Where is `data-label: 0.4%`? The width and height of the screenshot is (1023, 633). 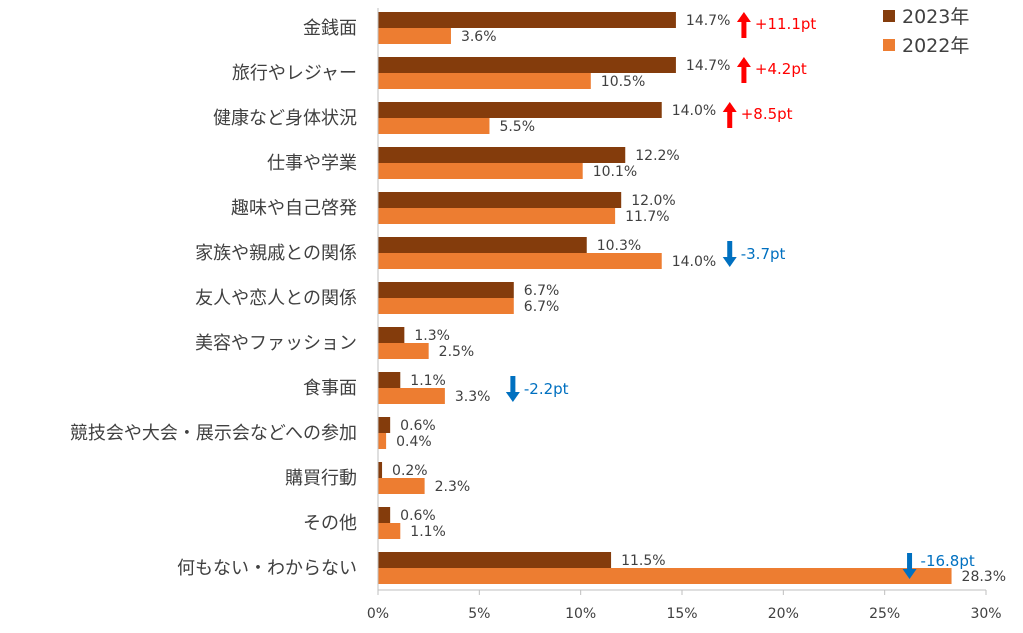 data-label: 0.4% is located at coordinates (414, 442).